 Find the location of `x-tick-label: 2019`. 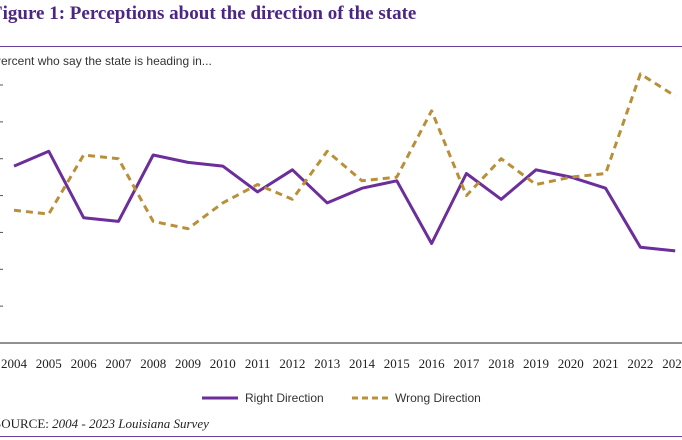

x-tick-label: 2019 is located at coordinates (536, 363).